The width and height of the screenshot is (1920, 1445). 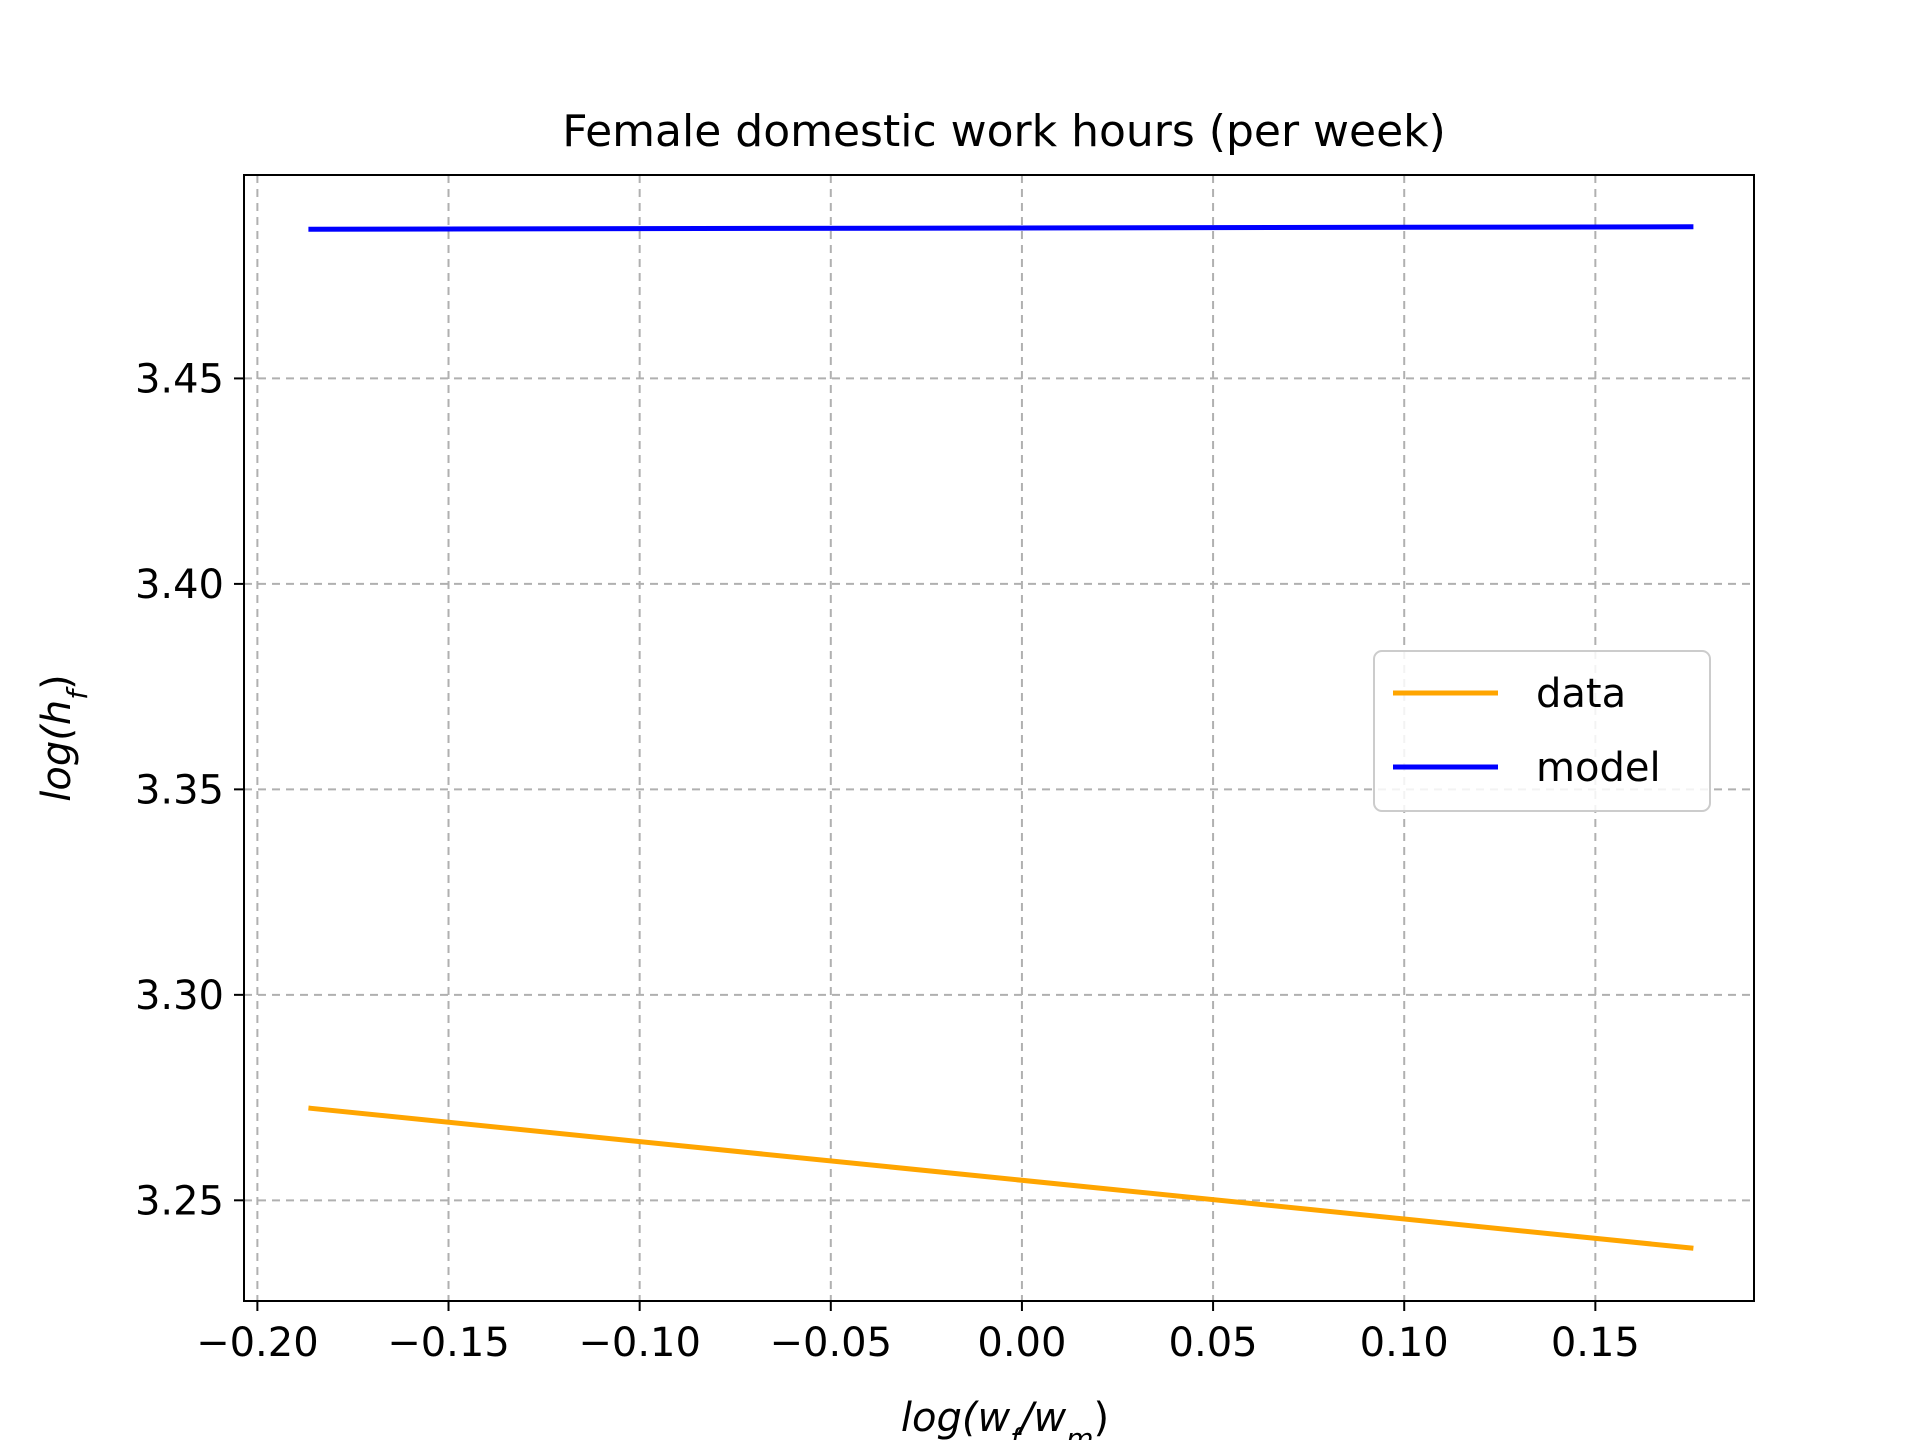 What do you see at coordinates (1001, 228) in the screenshot?
I see `series-line-model` at bounding box center [1001, 228].